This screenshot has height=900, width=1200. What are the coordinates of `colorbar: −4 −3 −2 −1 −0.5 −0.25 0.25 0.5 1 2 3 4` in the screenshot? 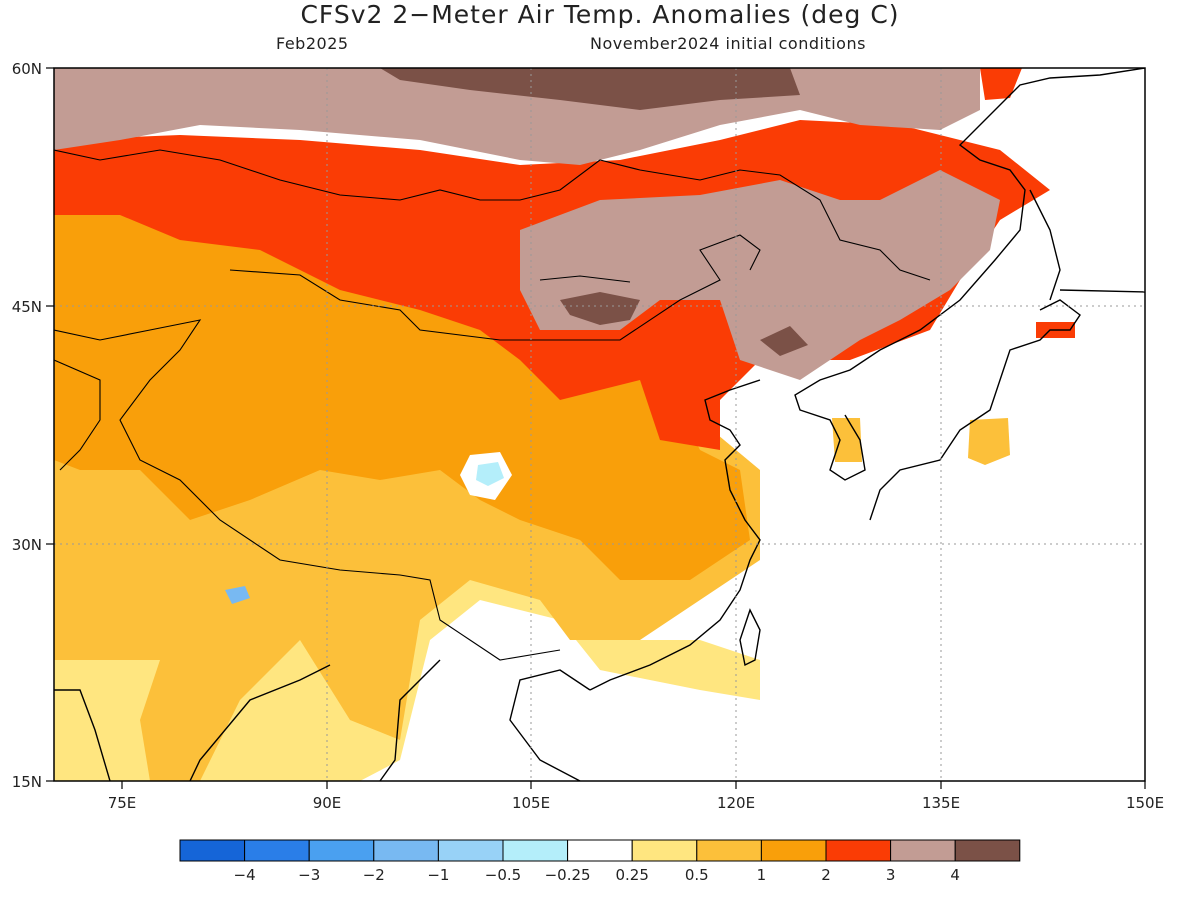 It's located at (600, 861).